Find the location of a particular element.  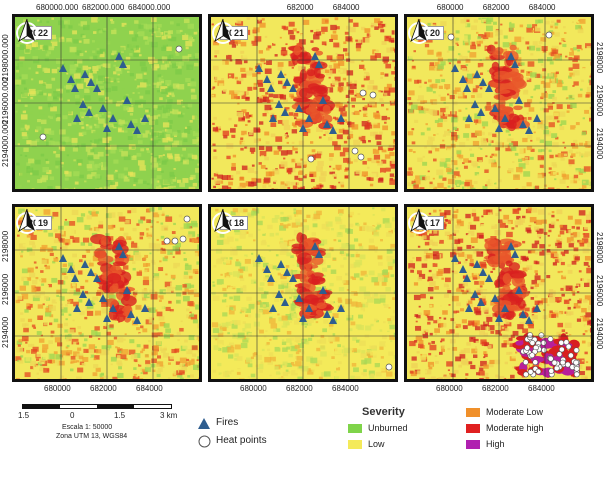

scale-label: 1.5 is located at coordinates (120, 415).